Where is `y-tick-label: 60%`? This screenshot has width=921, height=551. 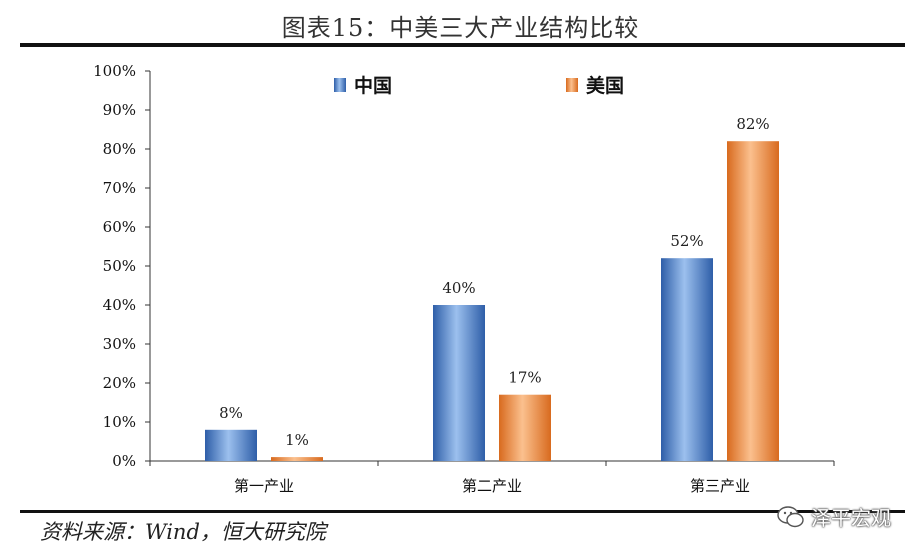 y-tick-label: 60% is located at coordinates (119, 227).